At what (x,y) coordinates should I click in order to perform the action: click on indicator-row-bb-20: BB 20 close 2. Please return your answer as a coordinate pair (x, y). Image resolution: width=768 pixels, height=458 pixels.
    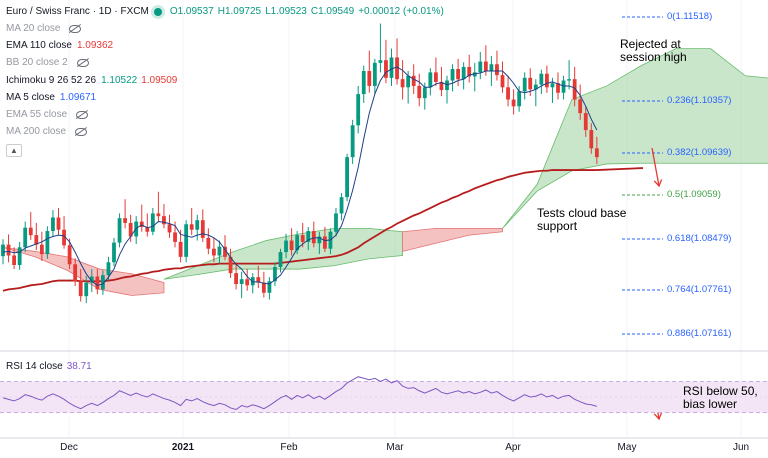
    Looking at the image, I should click on (227, 63).